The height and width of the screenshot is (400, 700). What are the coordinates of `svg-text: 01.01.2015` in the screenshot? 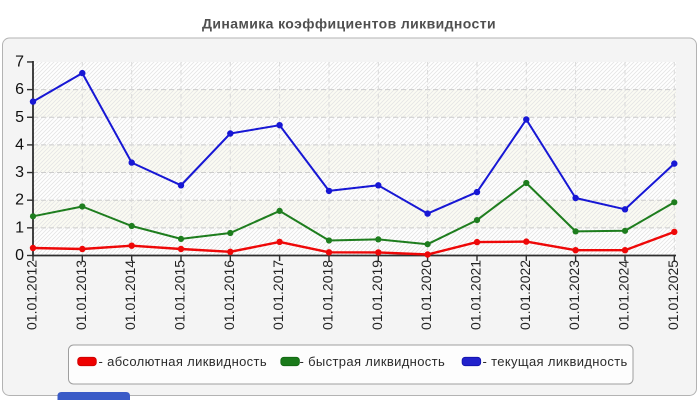 It's located at (180, 295).